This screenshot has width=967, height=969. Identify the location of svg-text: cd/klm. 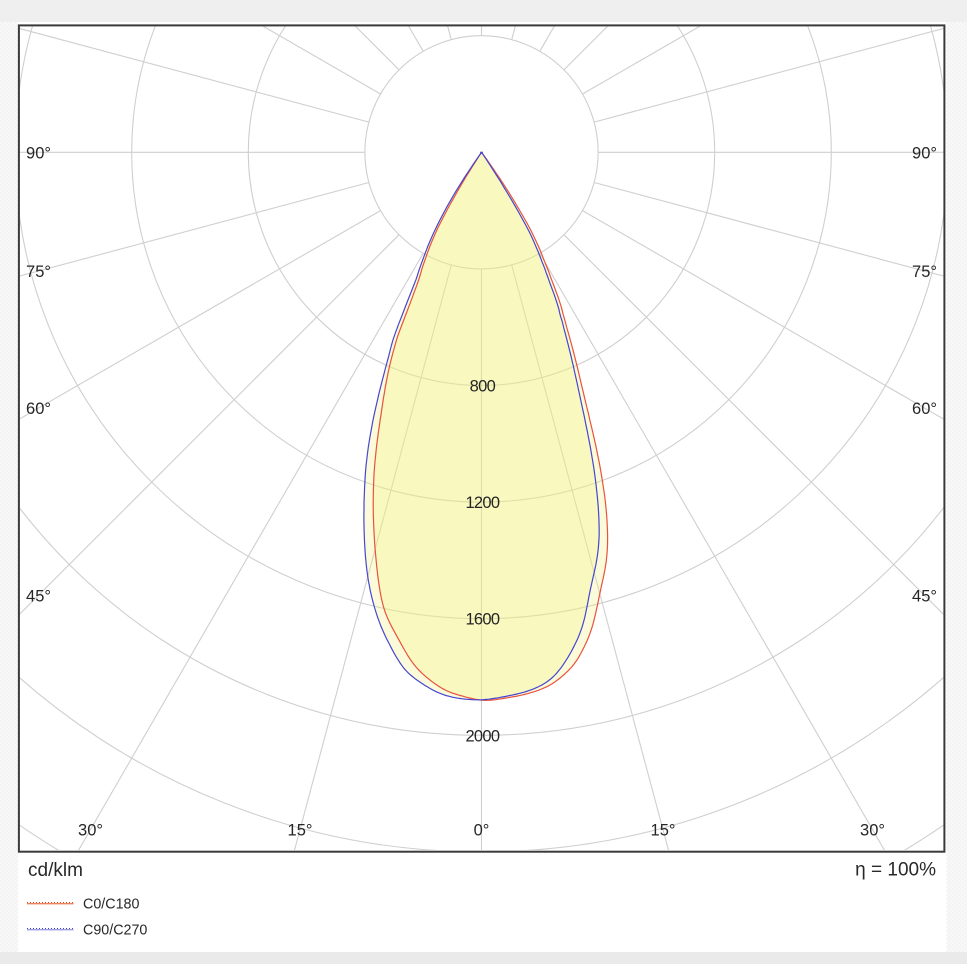
(55, 870).